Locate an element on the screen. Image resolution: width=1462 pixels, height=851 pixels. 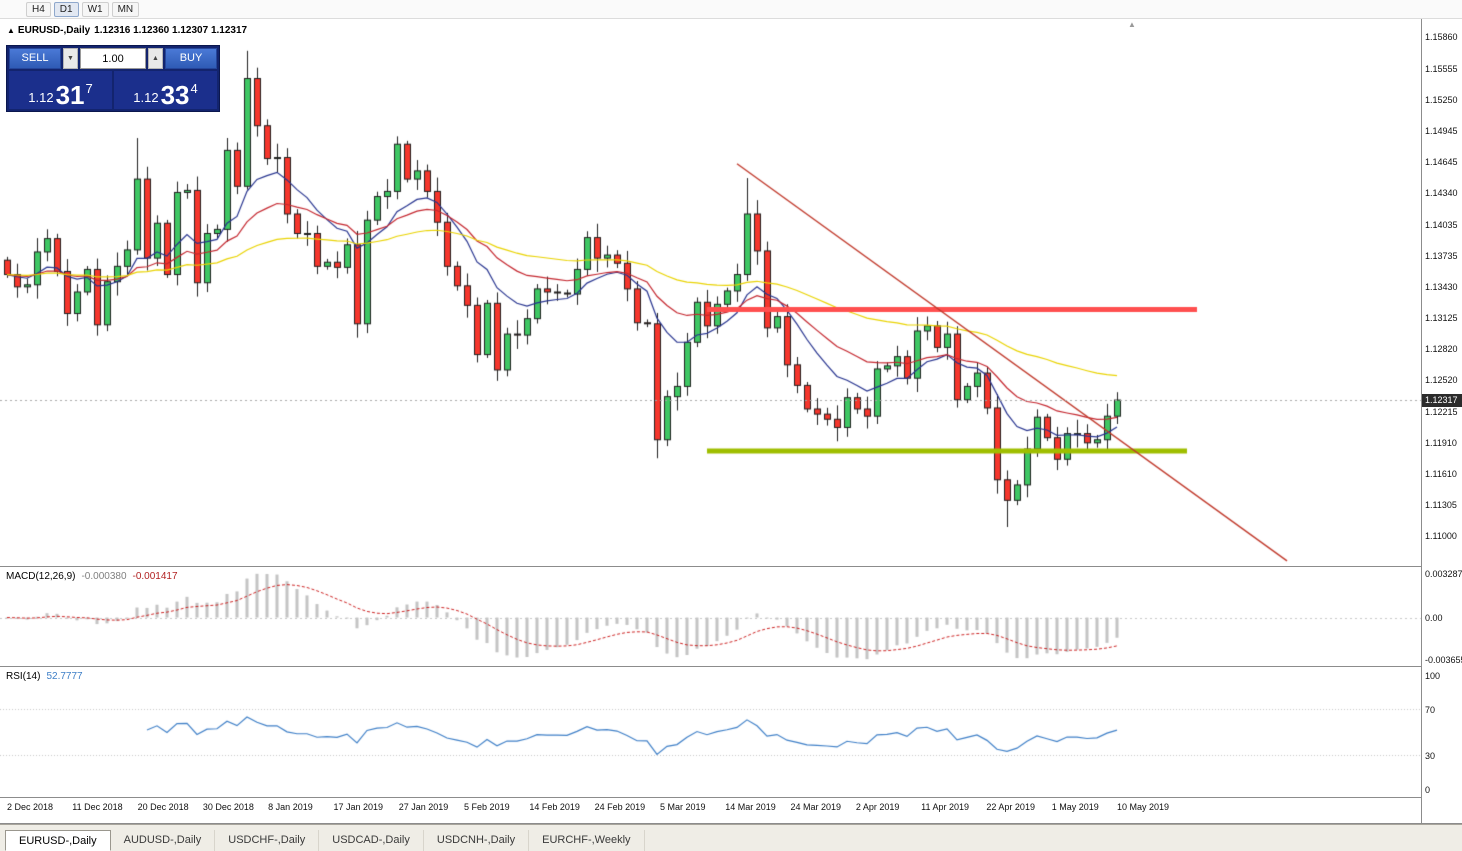
price-axis-label: 1.14340 is located at coordinates (1441, 193).